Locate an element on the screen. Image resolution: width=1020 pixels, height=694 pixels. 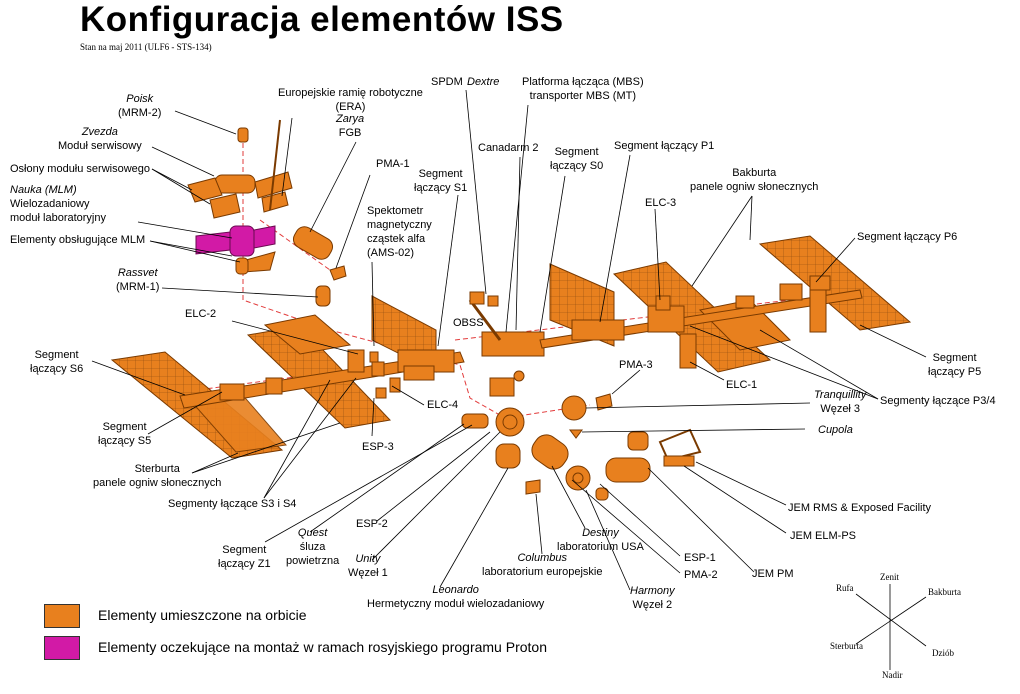
label-esp3: ESP-3 is located at coordinates (378, 447).